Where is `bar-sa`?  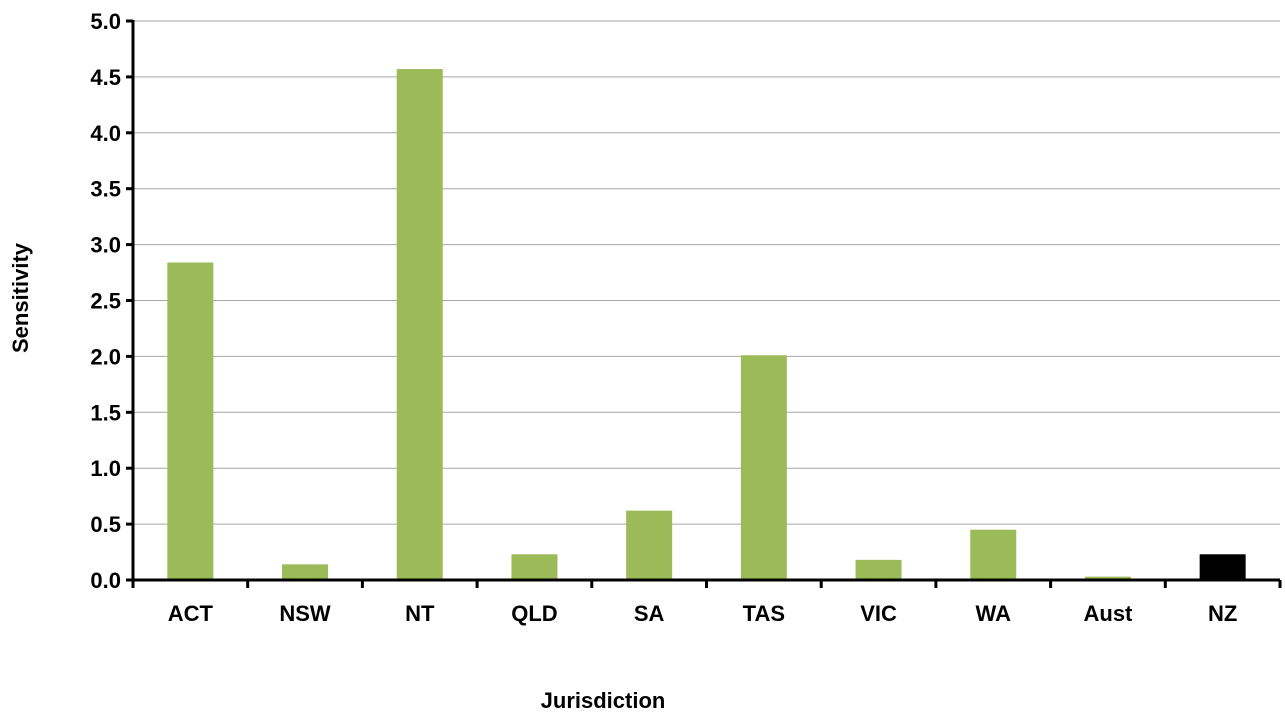
bar-sa is located at coordinates (649, 545).